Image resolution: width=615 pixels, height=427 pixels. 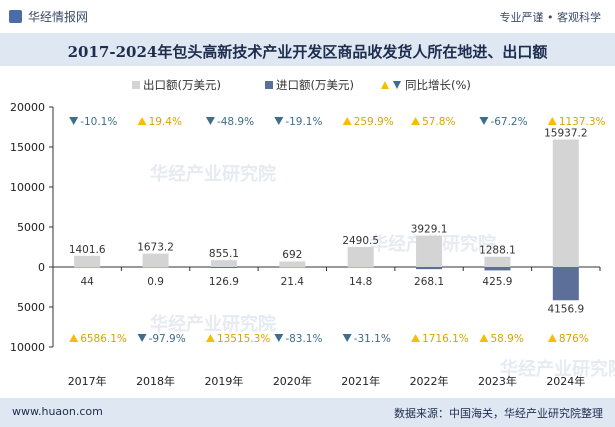 What do you see at coordinates (582, 122) in the screenshot?
I see `export-growth-label: 1137.3%` at bounding box center [582, 122].